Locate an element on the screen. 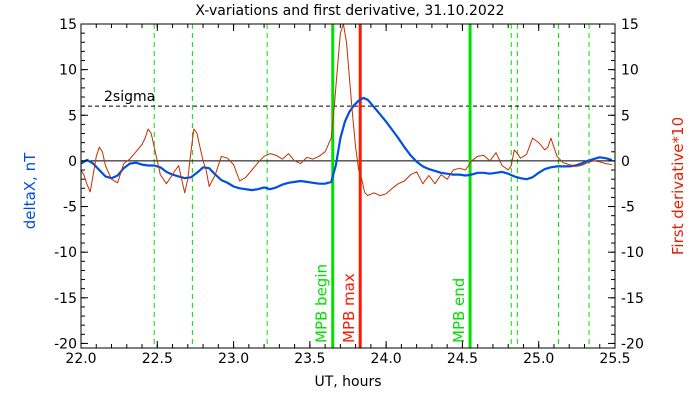 The height and width of the screenshot is (400, 700). x-axis-label: UT, hours is located at coordinates (347, 382).